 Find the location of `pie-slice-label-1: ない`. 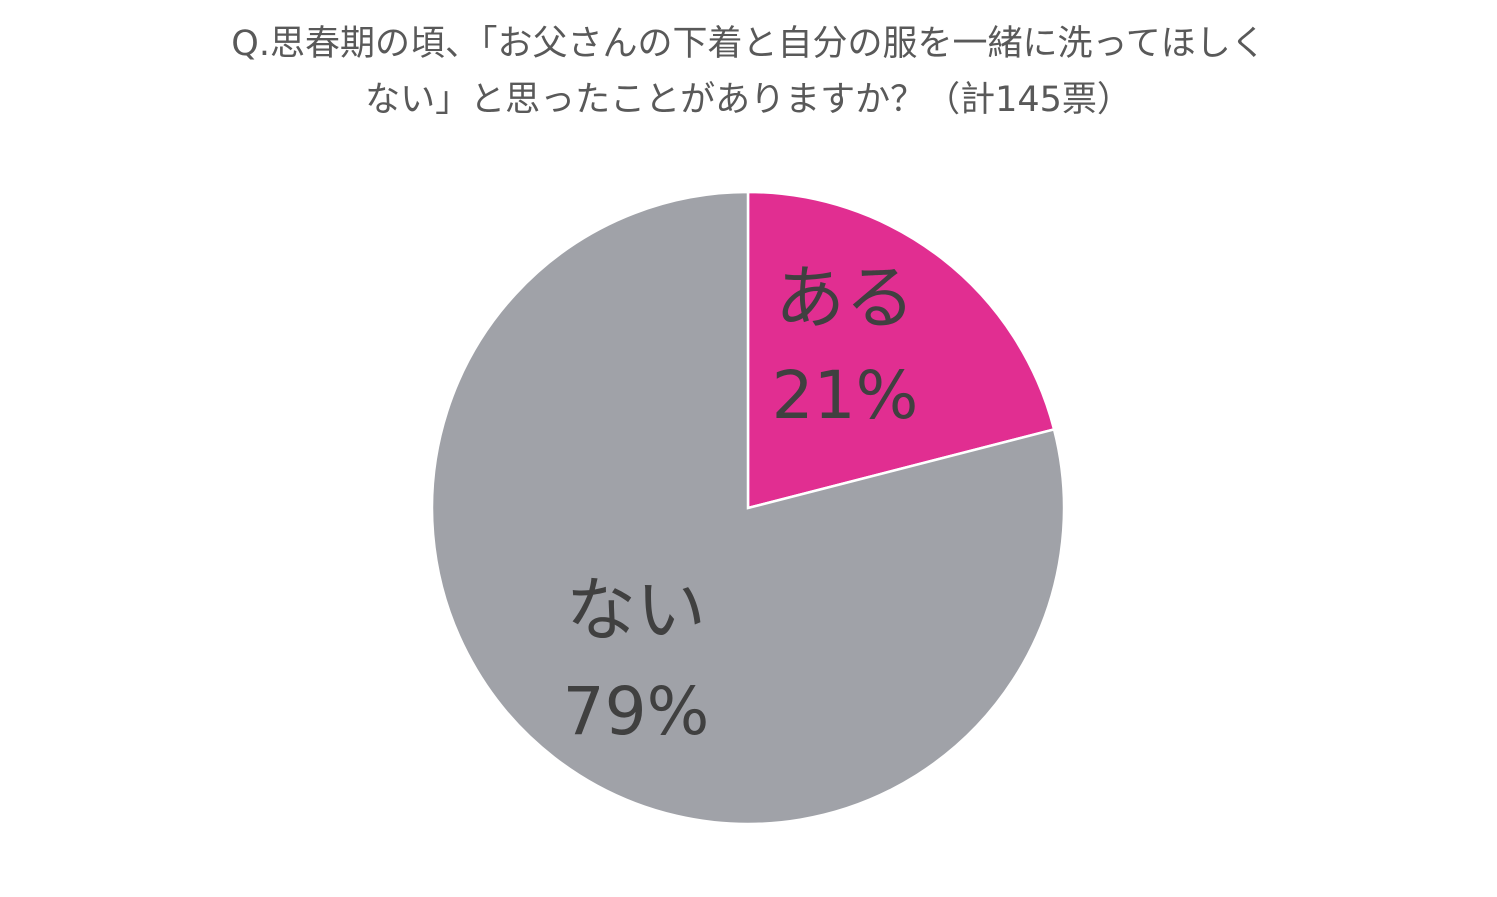

pie-slice-label-1: ない is located at coordinates (636, 610).